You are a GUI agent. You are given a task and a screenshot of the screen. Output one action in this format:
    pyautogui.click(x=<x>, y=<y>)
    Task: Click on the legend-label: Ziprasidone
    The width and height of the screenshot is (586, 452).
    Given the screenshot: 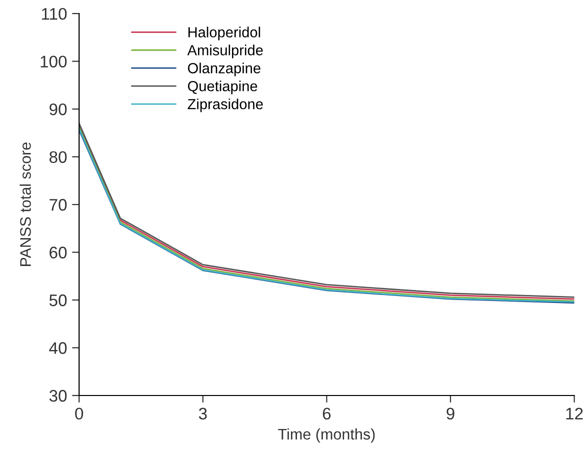 What is the action you would take?
    pyautogui.click(x=225, y=105)
    